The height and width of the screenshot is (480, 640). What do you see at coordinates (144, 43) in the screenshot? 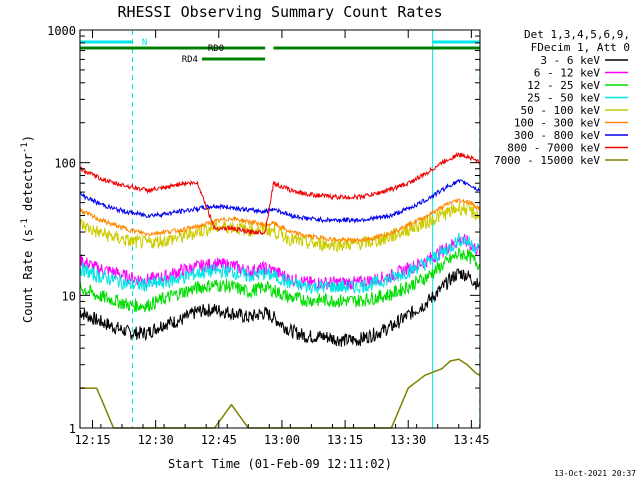
I see `night-band-label: N` at bounding box center [144, 43].